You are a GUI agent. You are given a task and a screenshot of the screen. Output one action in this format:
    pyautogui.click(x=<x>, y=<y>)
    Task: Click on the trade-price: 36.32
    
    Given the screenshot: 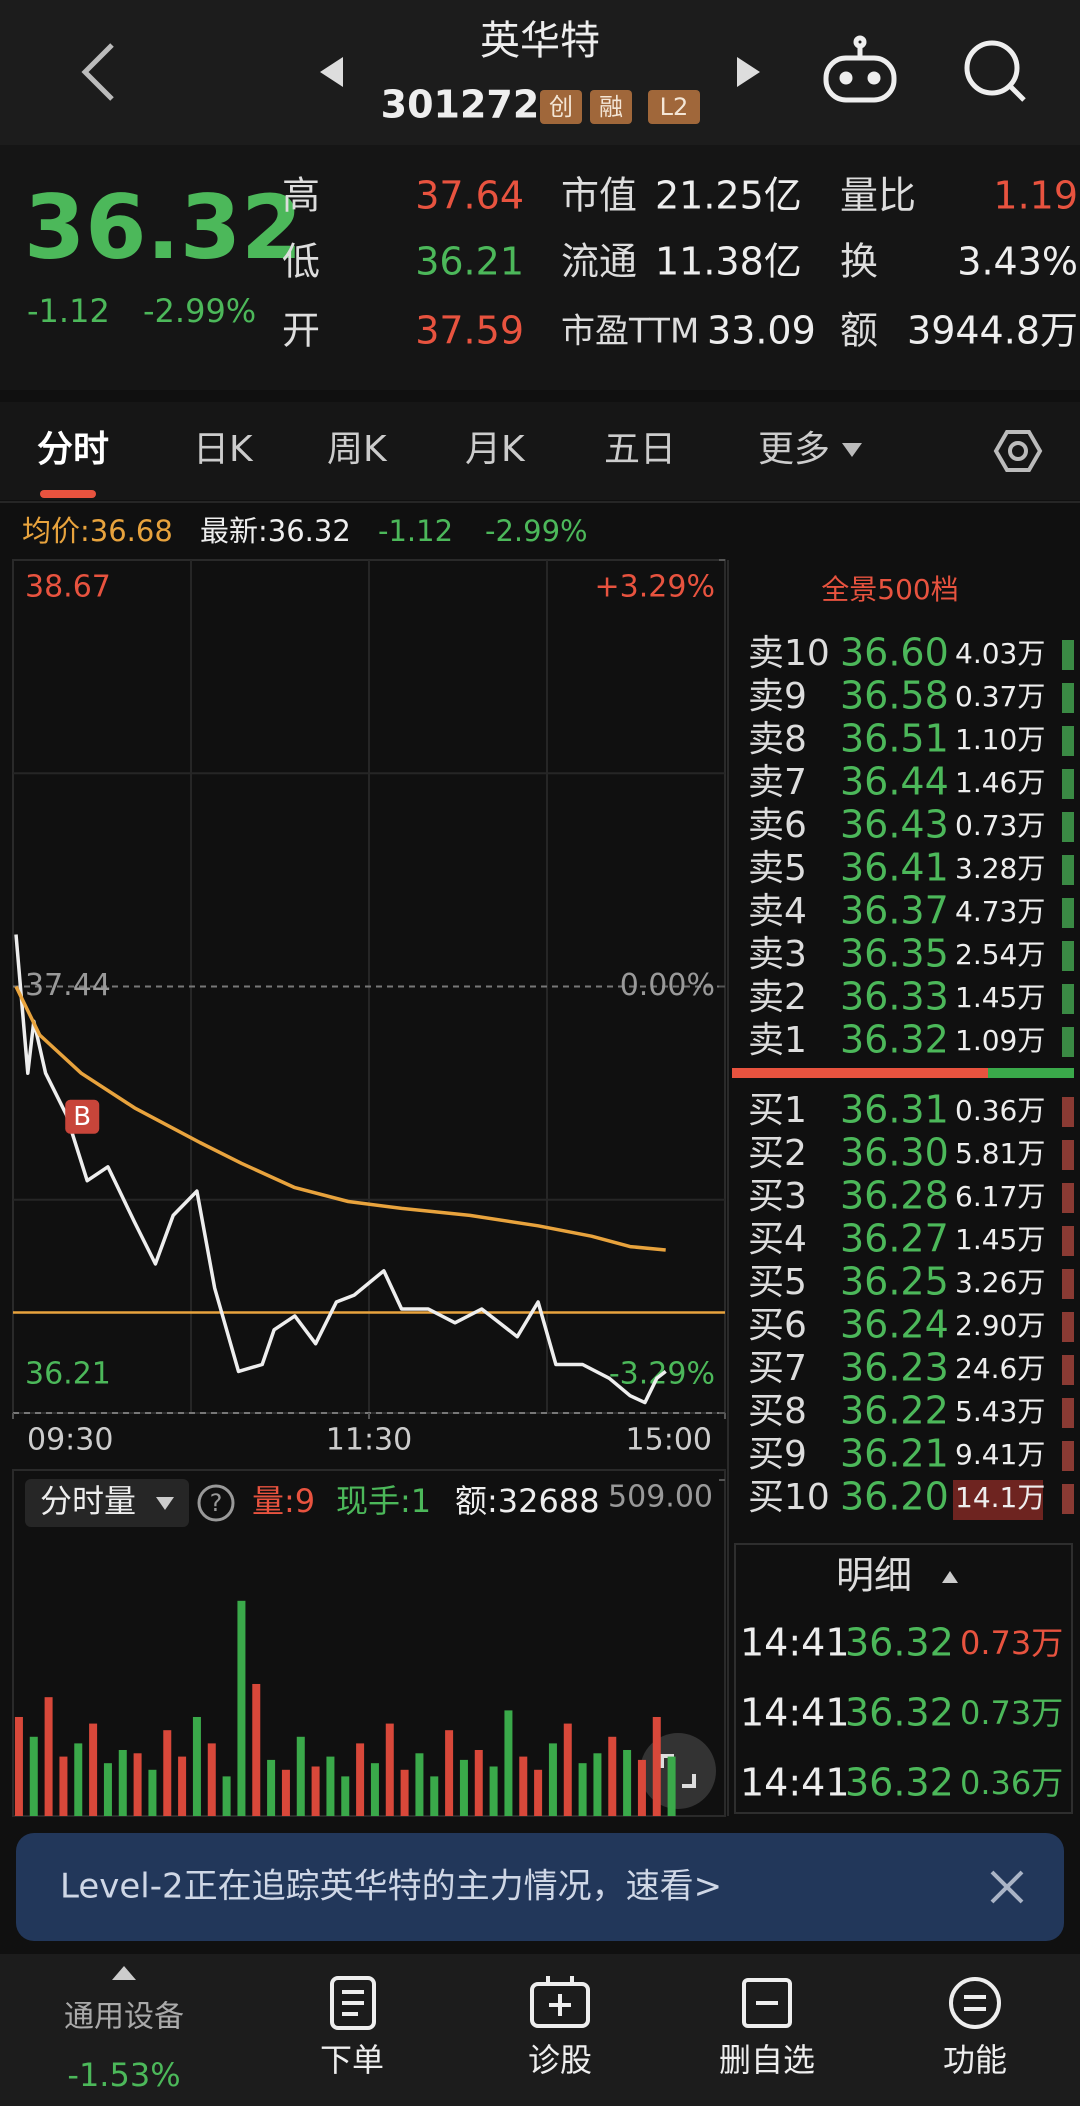 What is the action you would take?
    pyautogui.click(x=899, y=1643)
    